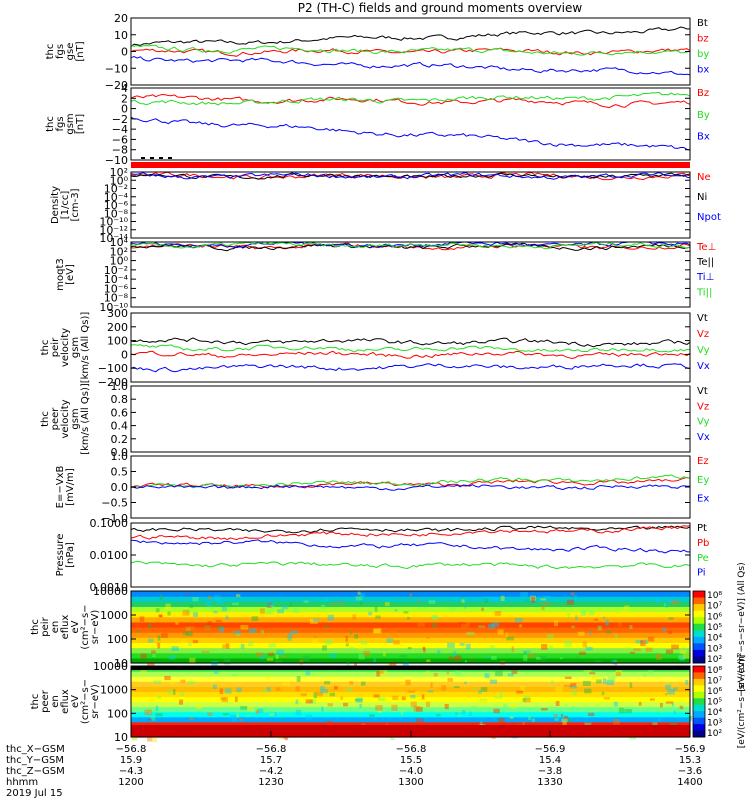  Describe the element at coordinates (113, 368) in the screenshot. I see `y-tick-label: −100` at that location.